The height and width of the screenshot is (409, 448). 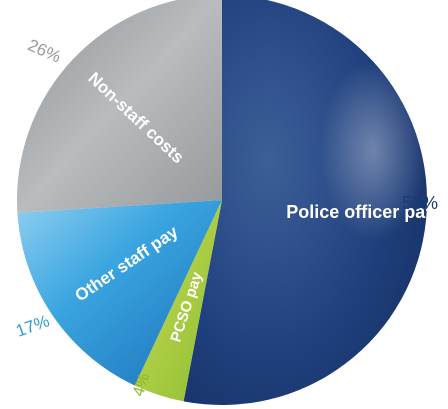 I want to click on percent-label: 53%, so click(x=420, y=203).